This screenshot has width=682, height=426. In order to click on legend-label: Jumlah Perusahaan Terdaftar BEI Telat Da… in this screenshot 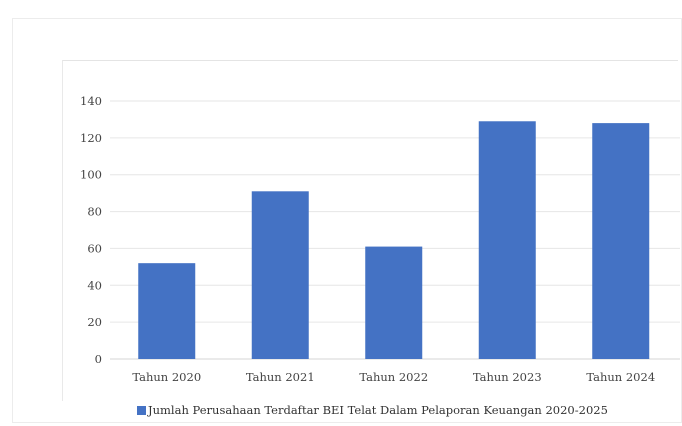, I will do `click(378, 410)`.